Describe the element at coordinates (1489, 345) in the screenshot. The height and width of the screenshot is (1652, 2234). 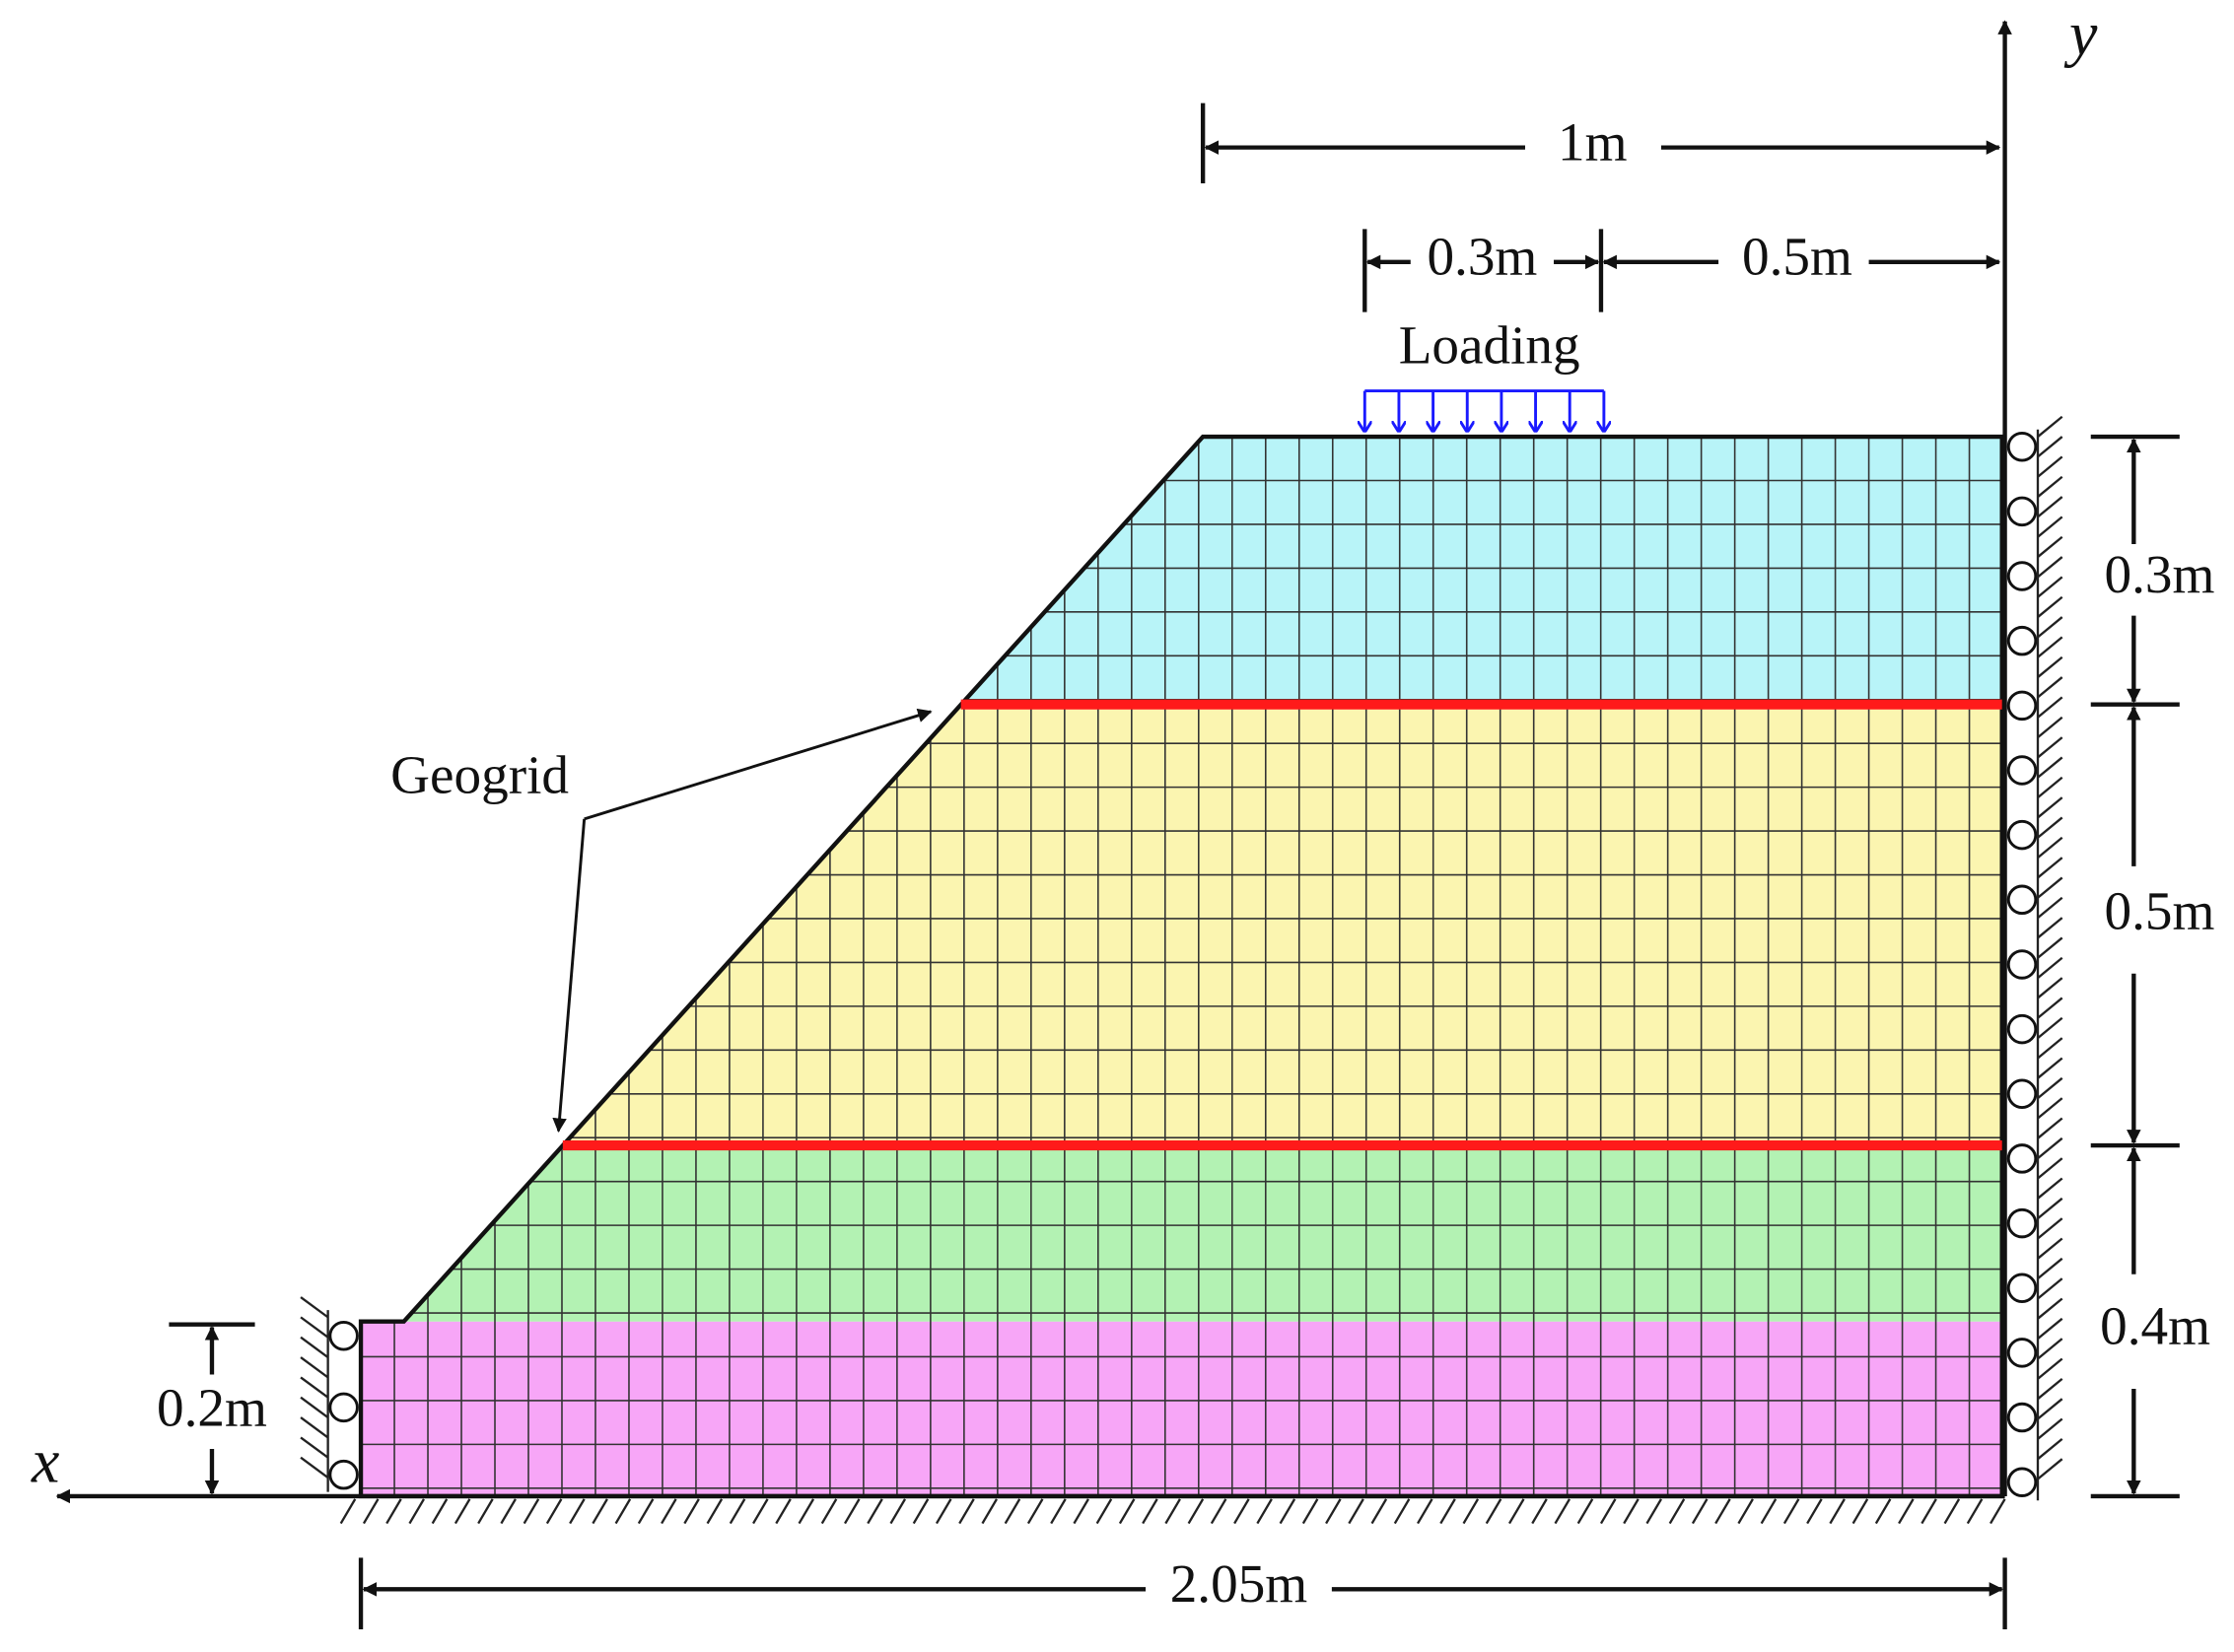
I see `loading-label: Loading` at that location.